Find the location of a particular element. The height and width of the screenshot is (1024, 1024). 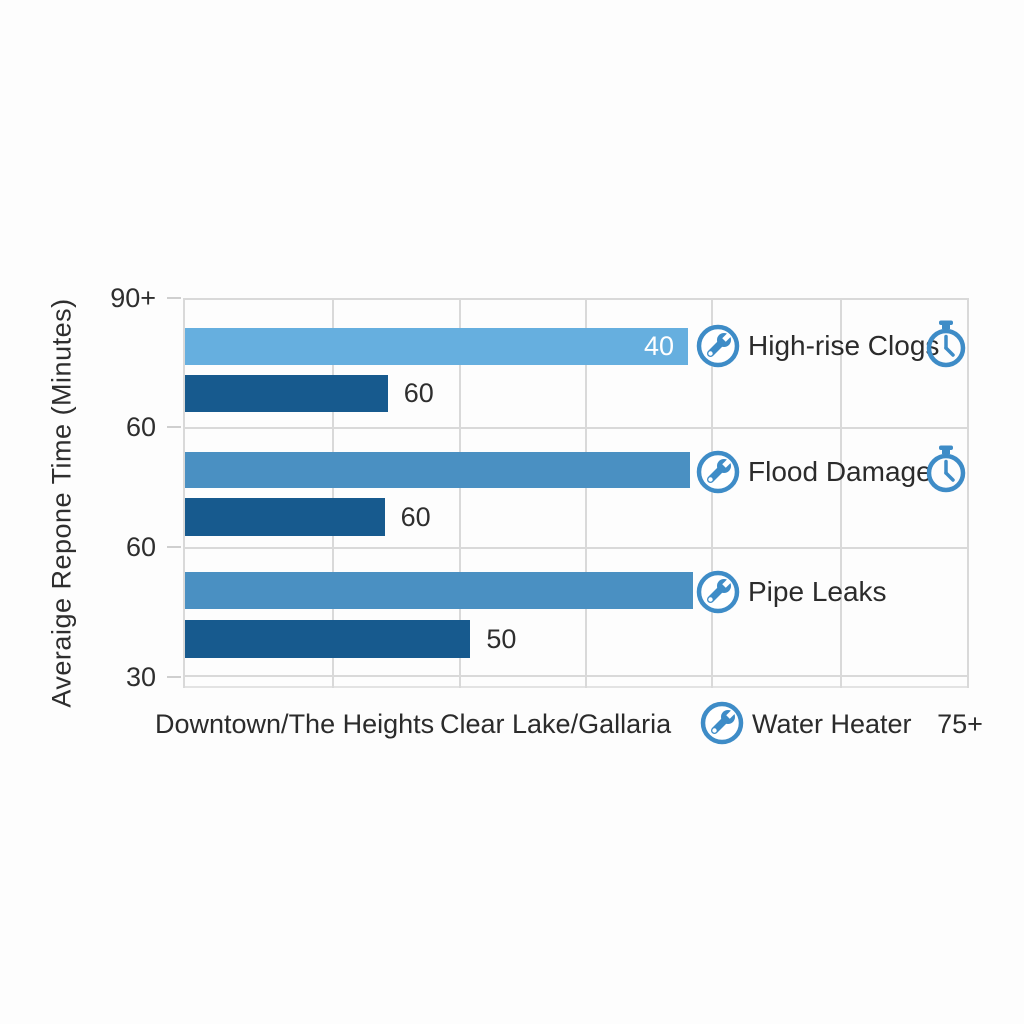

x-axis-label-downtown: Downtown/The Heights is located at coordinates (295, 724).